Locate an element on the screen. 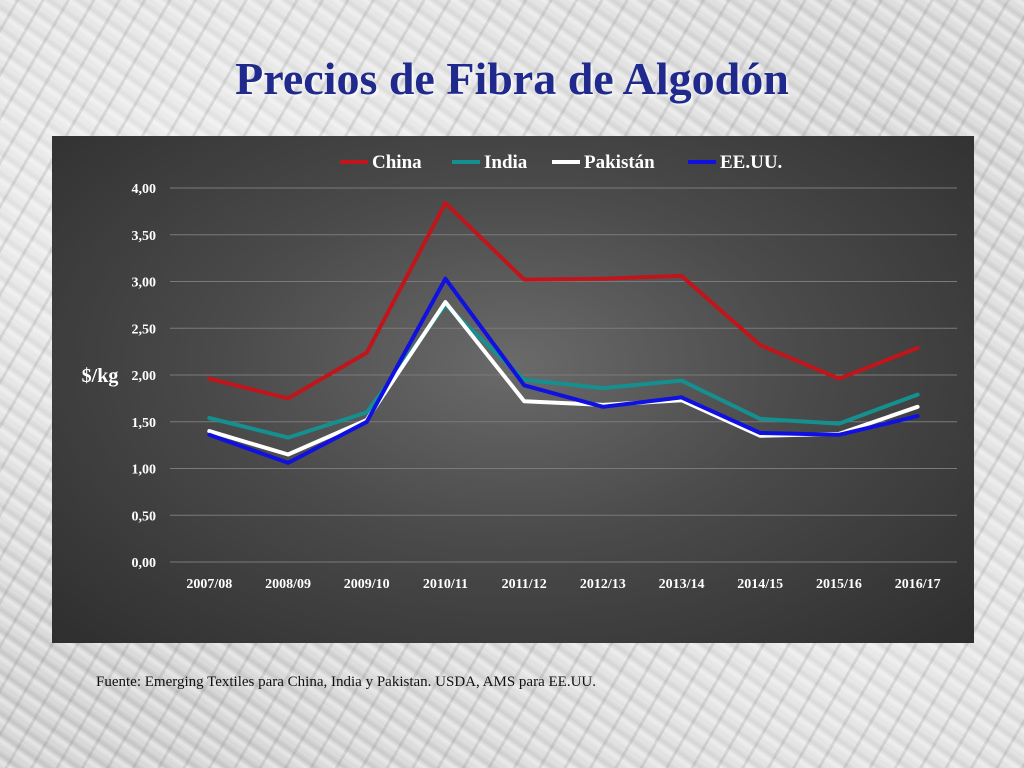  x-tick-label: 2013/14 is located at coordinates (682, 584).